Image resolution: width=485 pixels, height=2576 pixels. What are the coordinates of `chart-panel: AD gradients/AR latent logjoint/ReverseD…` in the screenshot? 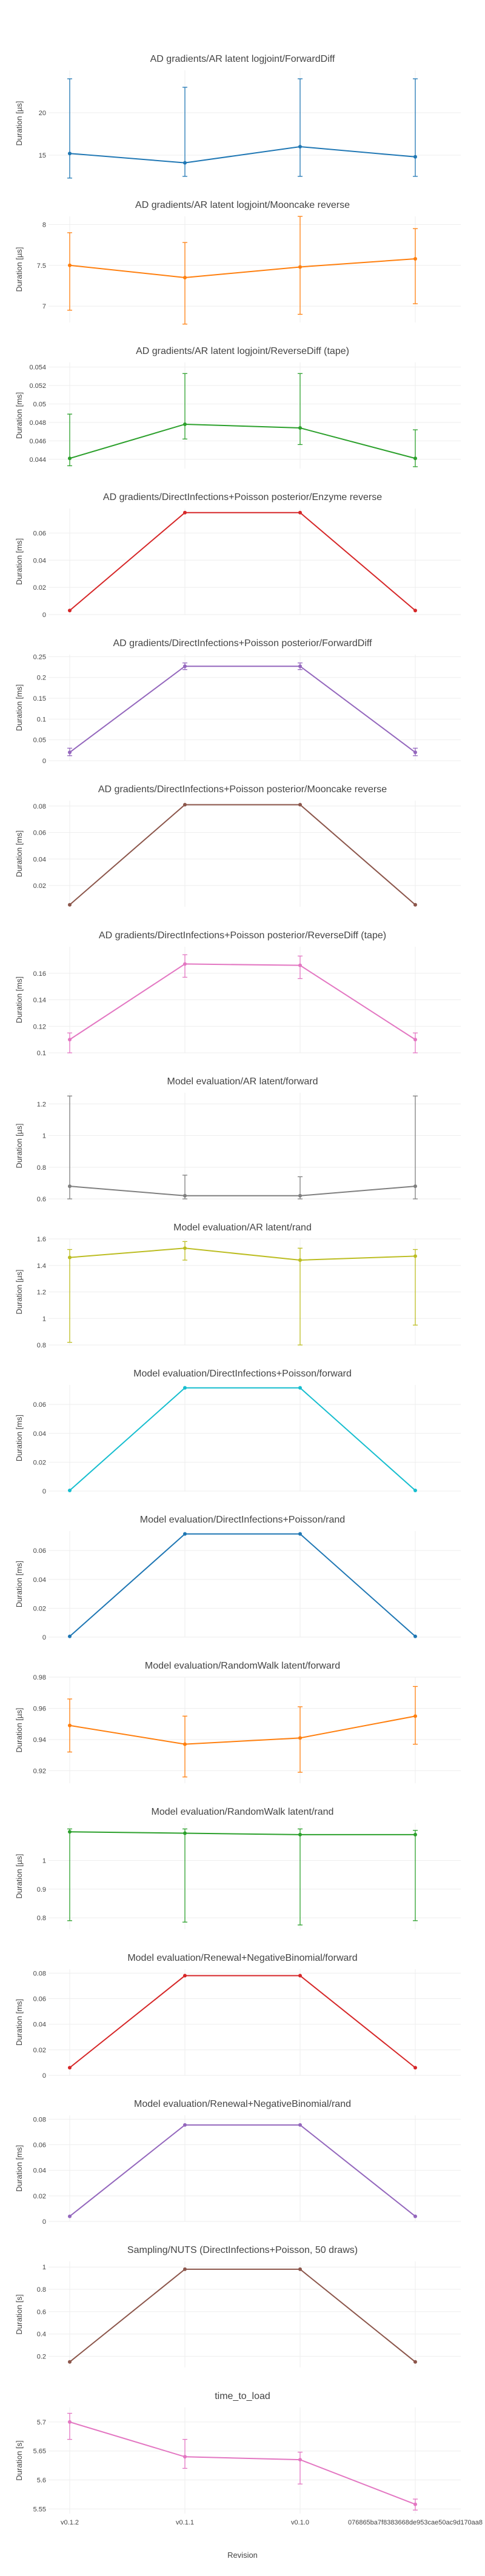 It's located at (242, 418).